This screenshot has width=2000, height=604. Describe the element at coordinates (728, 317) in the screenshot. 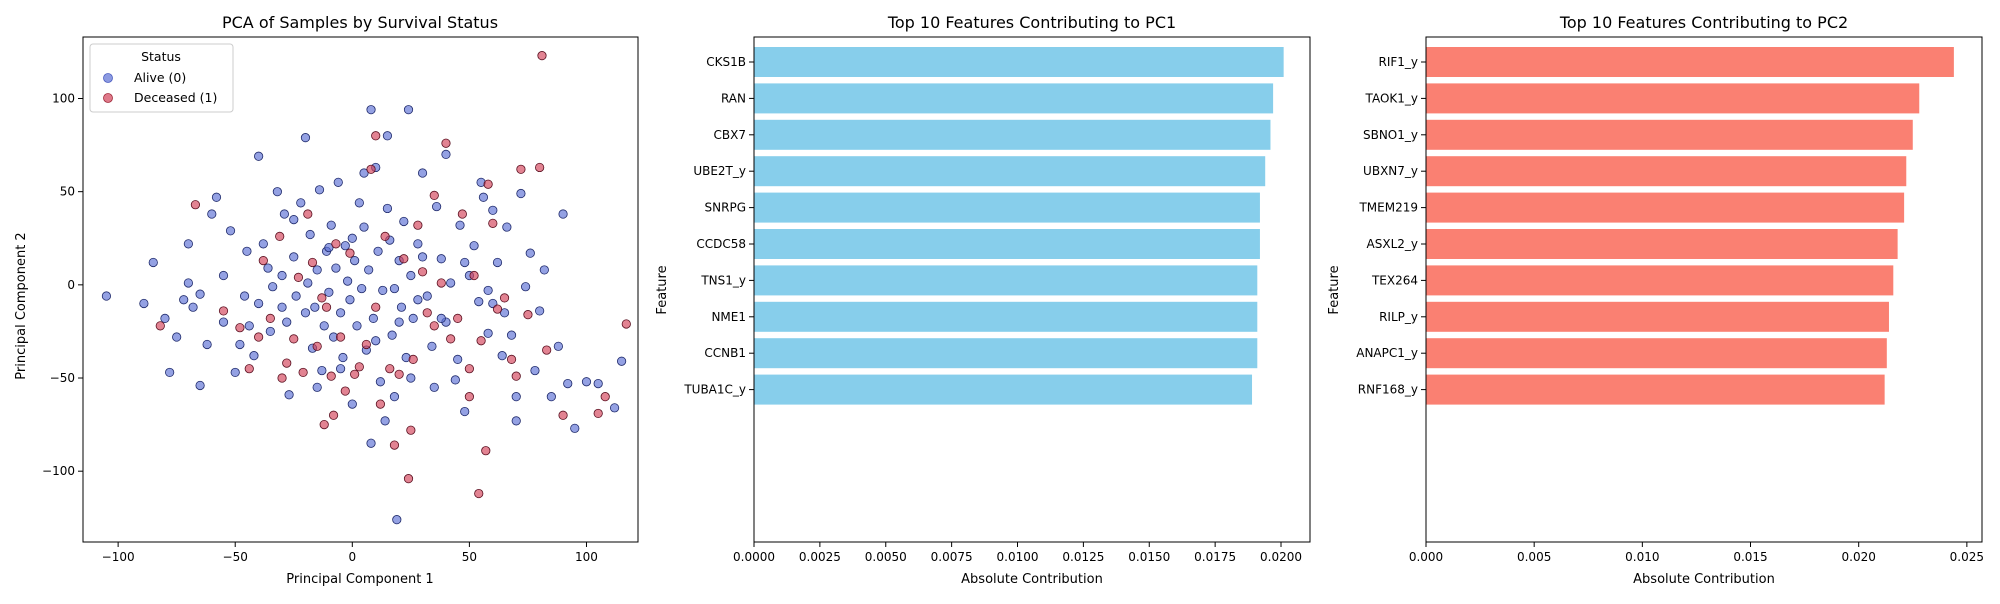

I see `pc1-feature-label: NME1` at that location.